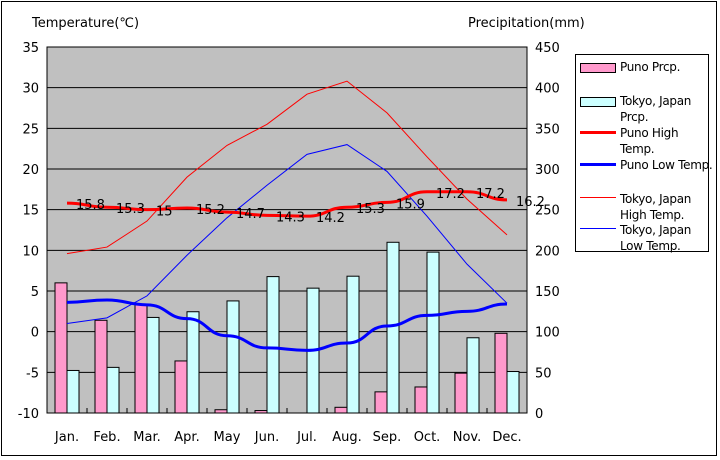 The height and width of the screenshot is (460, 720). I want to click on y-left-tick: 25, so click(30, 129).